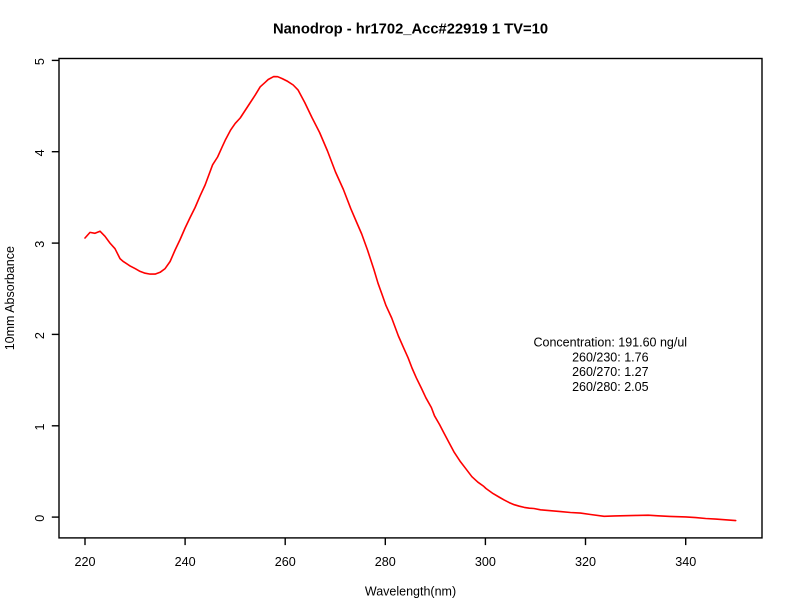 Image resolution: width=792 pixels, height=612 pixels. What do you see at coordinates (385, 562) in the screenshot?
I see `svg-text: 280` at bounding box center [385, 562].